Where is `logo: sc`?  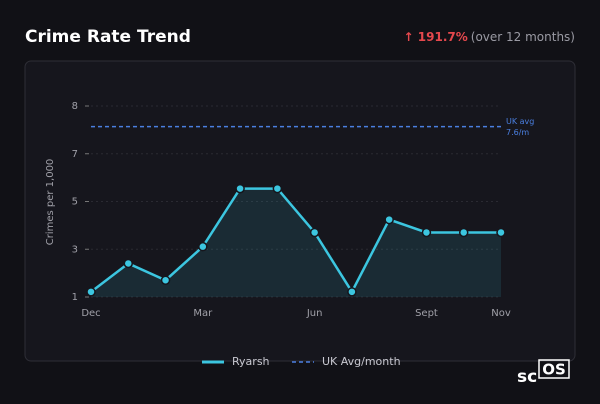 logo: sc is located at coordinates (527, 377).